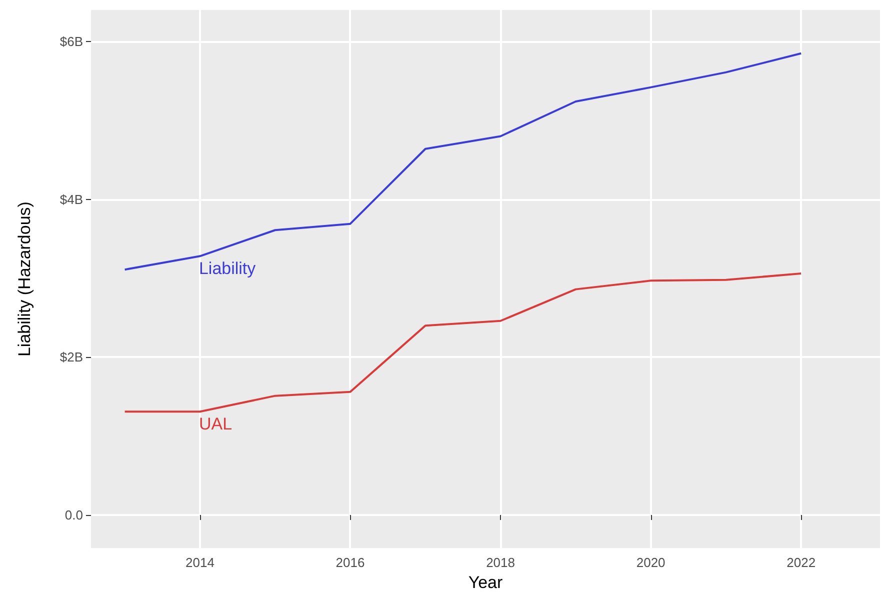 Image resolution: width=890 pixels, height=604 pixels. Describe the element at coordinates (215, 424) in the screenshot. I see `series-label: UAL` at that location.